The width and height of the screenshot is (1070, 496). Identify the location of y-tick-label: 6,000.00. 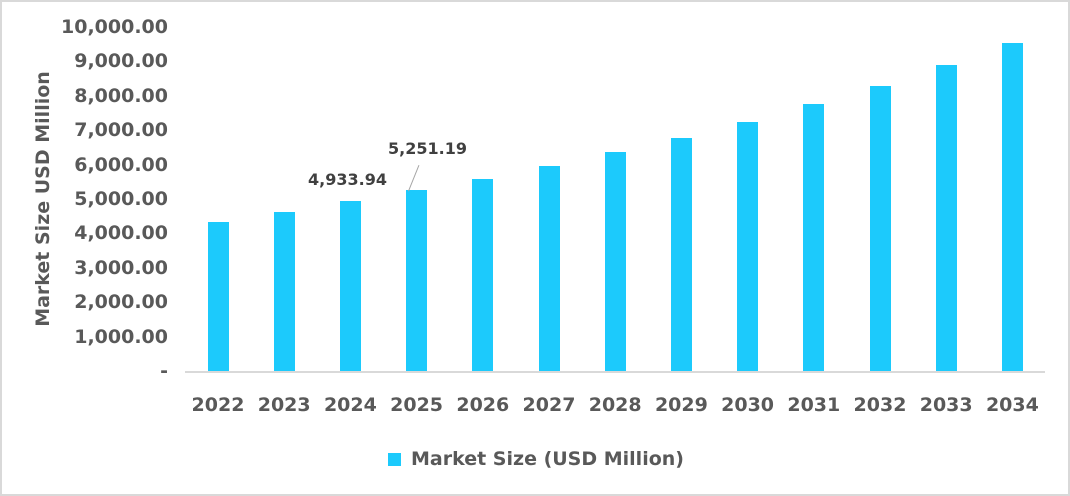
(121, 164).